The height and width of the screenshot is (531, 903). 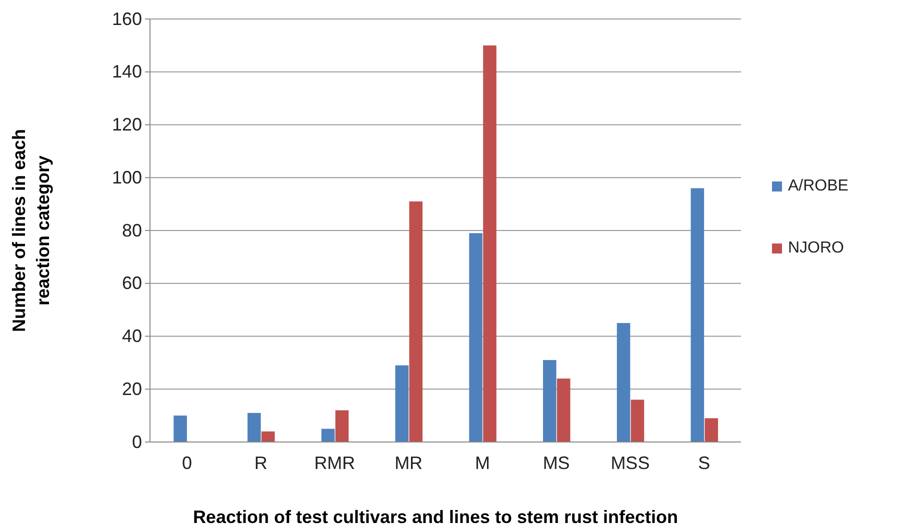 I want to click on x-tick-label: MSS, so click(x=630, y=462).